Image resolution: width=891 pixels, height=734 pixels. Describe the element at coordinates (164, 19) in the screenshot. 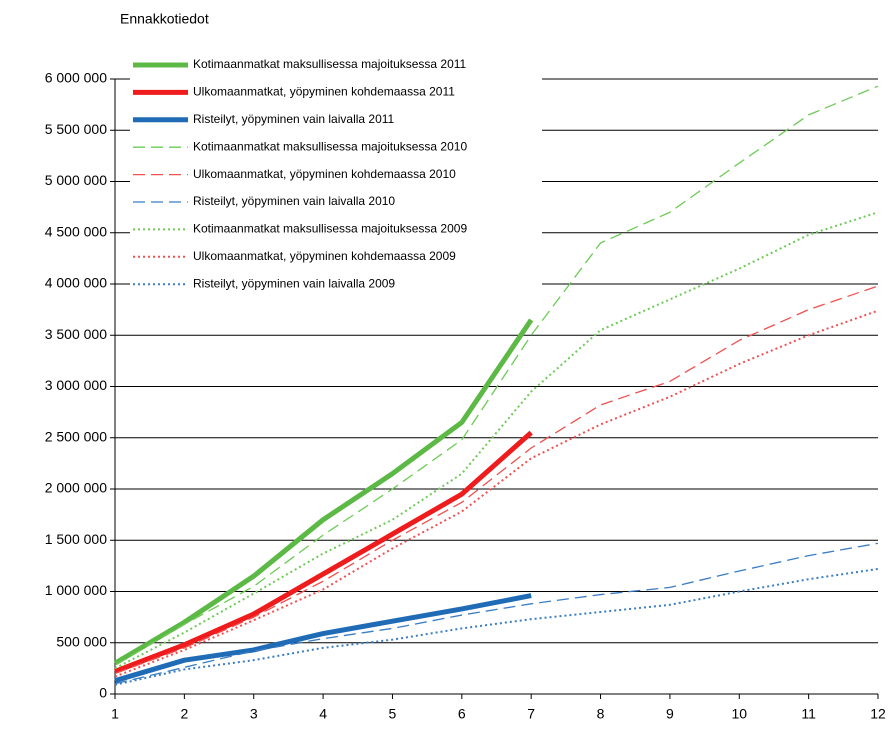

I see `chart-title: Ennakkotiedot` at that location.